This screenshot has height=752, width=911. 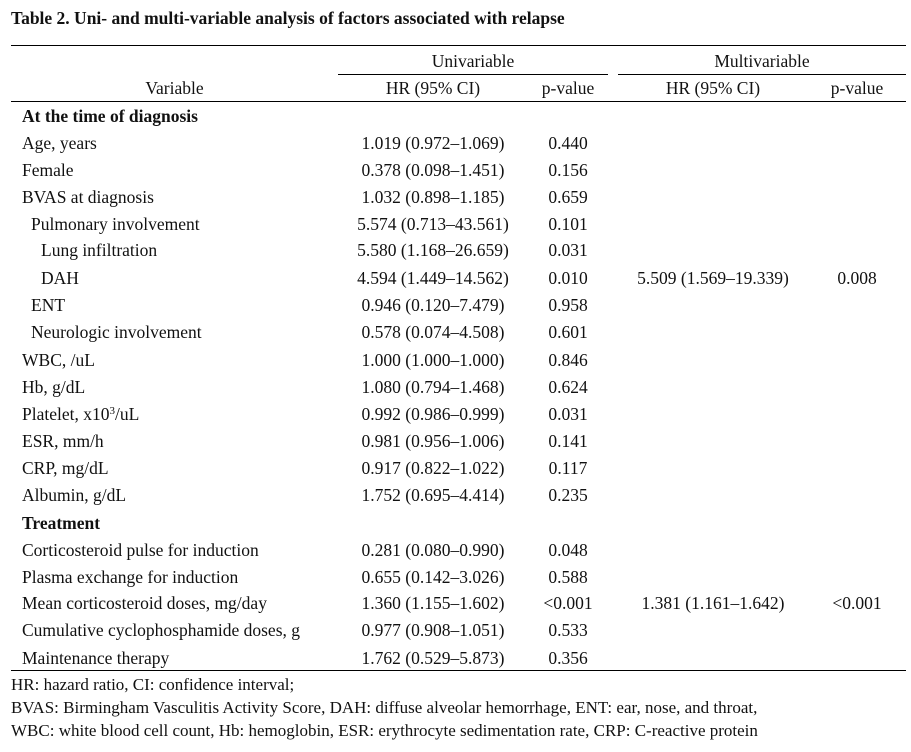 What do you see at coordinates (110, 116) in the screenshot?
I see `variable-cell: At the time of diagnosis` at bounding box center [110, 116].